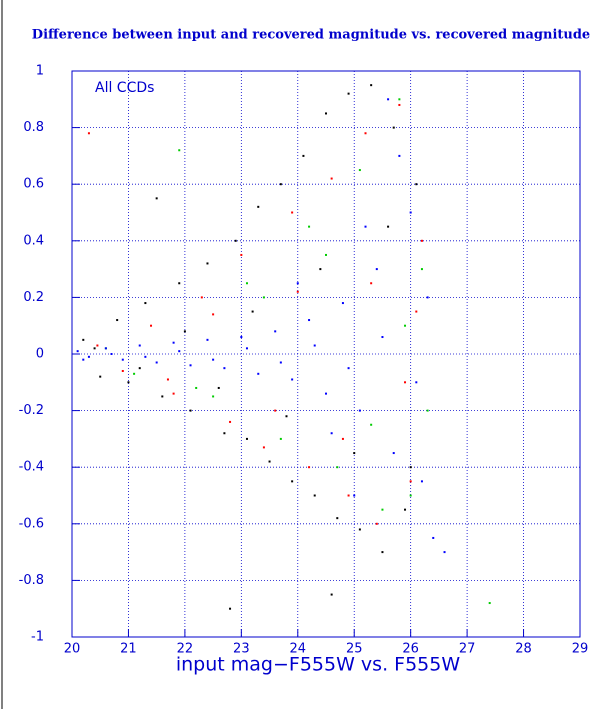 Image resolution: width=612 pixels, height=709 pixels. I want to click on y-tick-label: 1, so click(40, 71).